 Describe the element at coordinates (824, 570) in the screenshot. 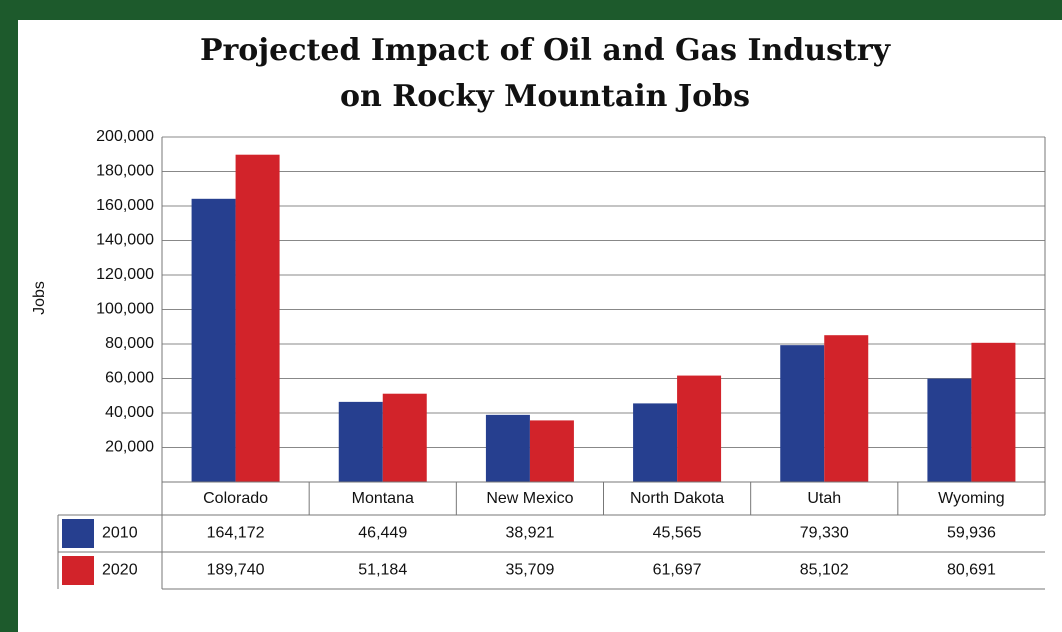

I see `table-cell: 85,102` at that location.